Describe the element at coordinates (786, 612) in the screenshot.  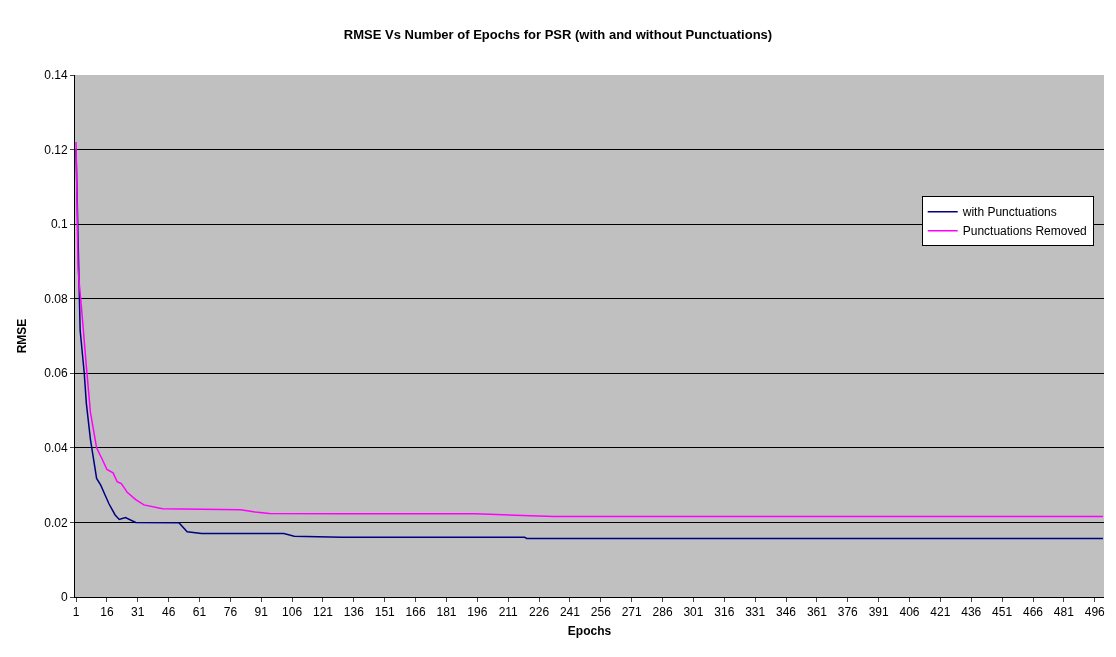
I see `x-tick-label: 346` at that location.